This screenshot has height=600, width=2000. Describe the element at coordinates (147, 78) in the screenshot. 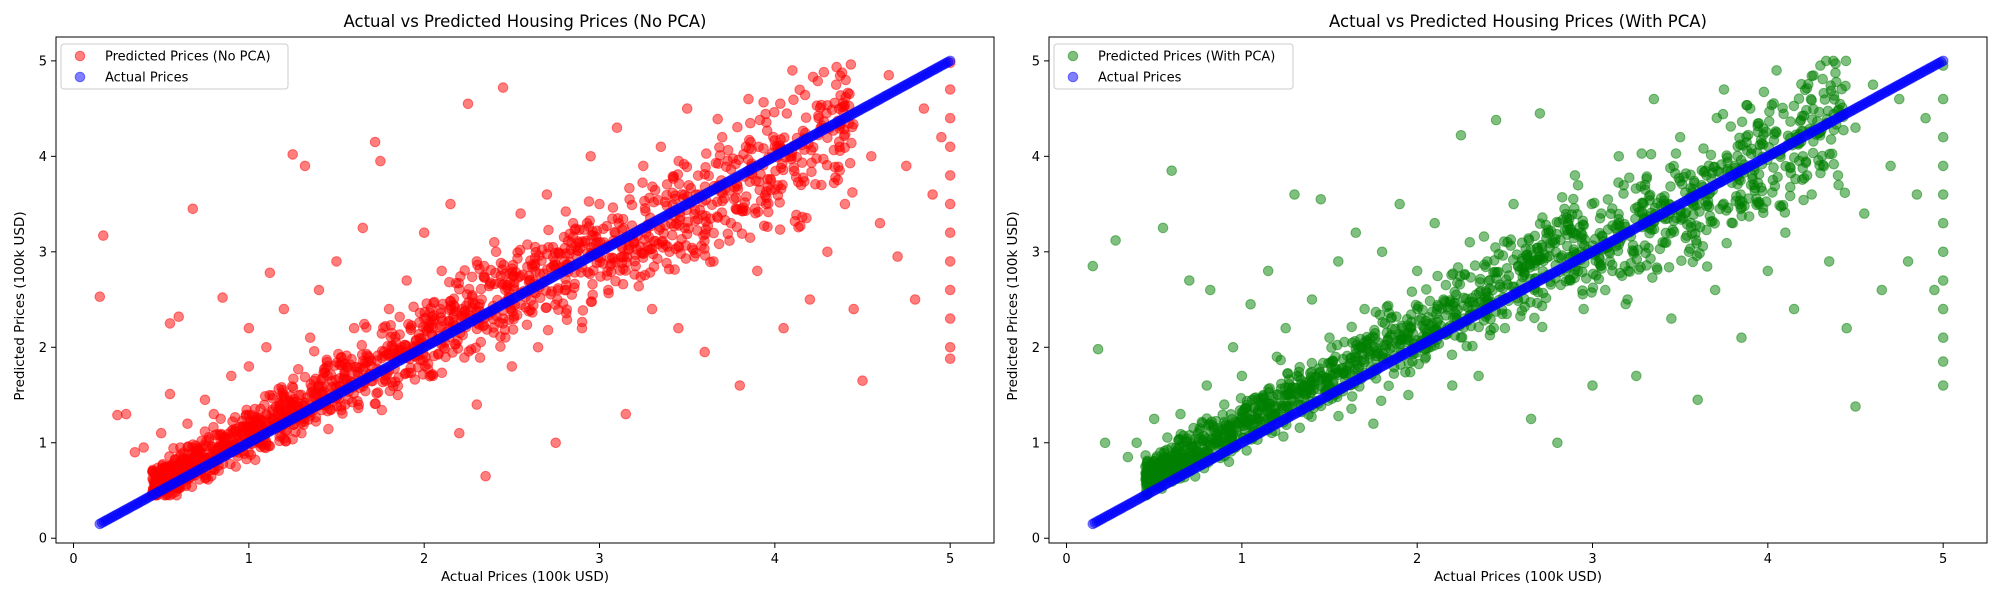

I see `legend-label-actual: Actual Prices` at that location.